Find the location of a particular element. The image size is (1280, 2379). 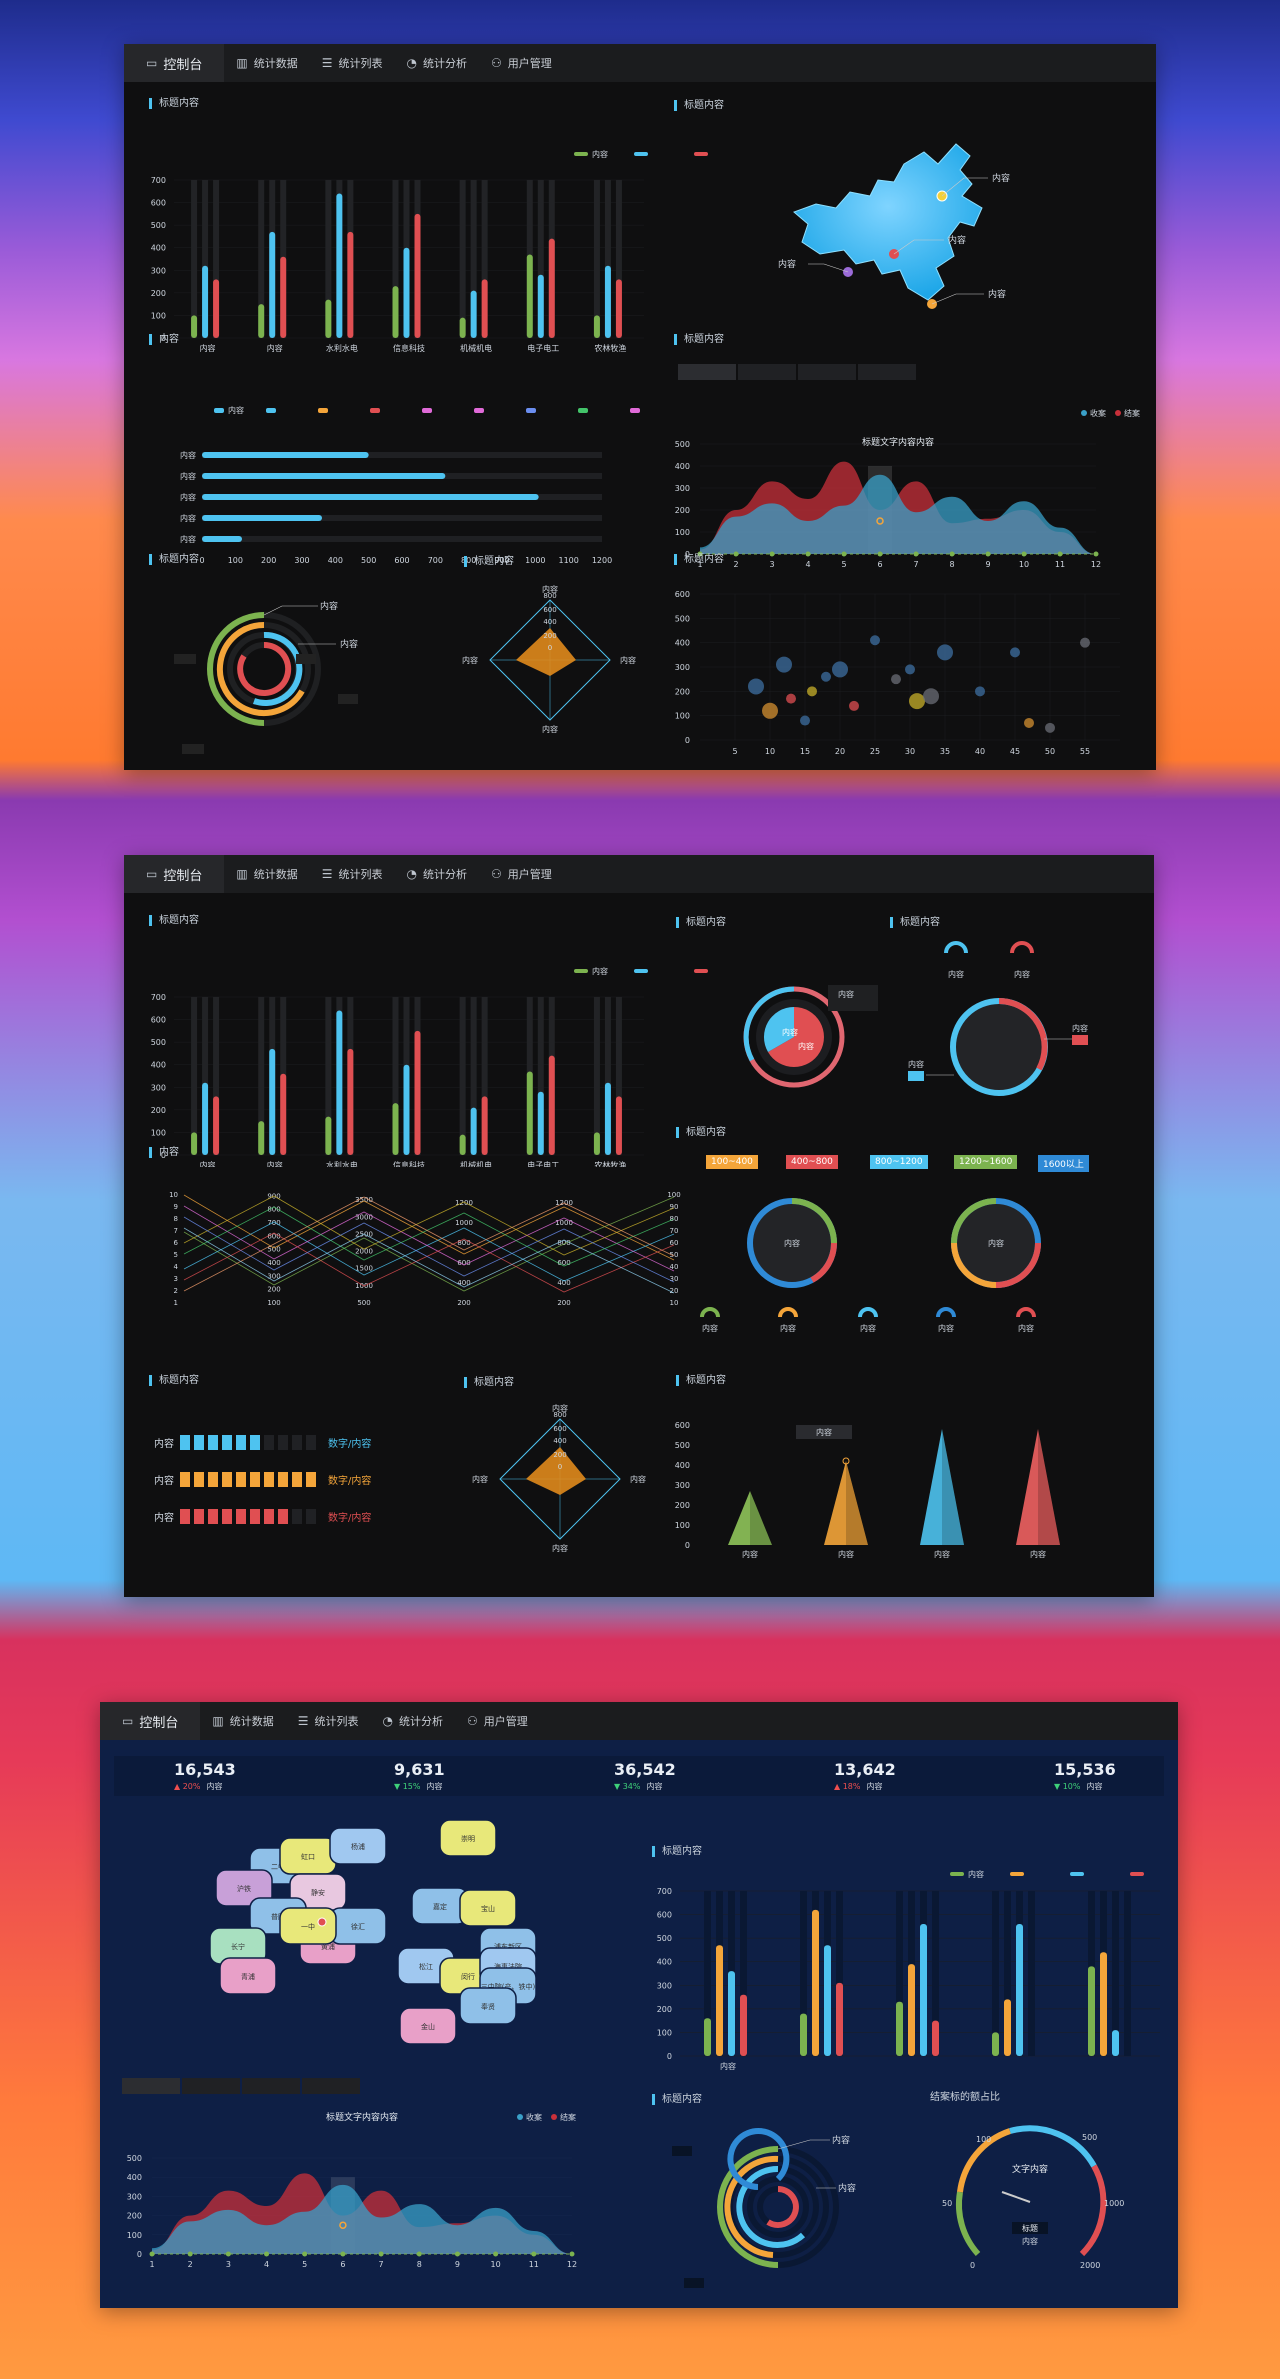

range-tag: 1600以上 is located at coordinates (1063, 1163).